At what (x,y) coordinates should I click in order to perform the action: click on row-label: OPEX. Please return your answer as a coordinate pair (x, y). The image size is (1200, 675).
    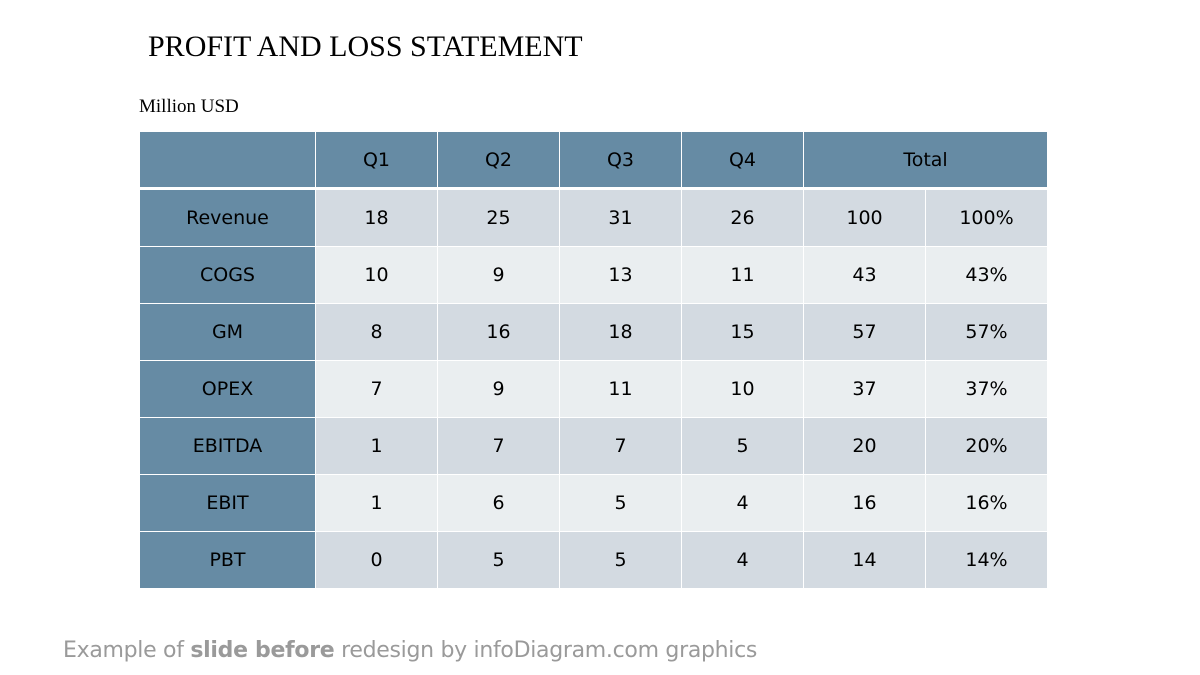
    Looking at the image, I should click on (227, 389).